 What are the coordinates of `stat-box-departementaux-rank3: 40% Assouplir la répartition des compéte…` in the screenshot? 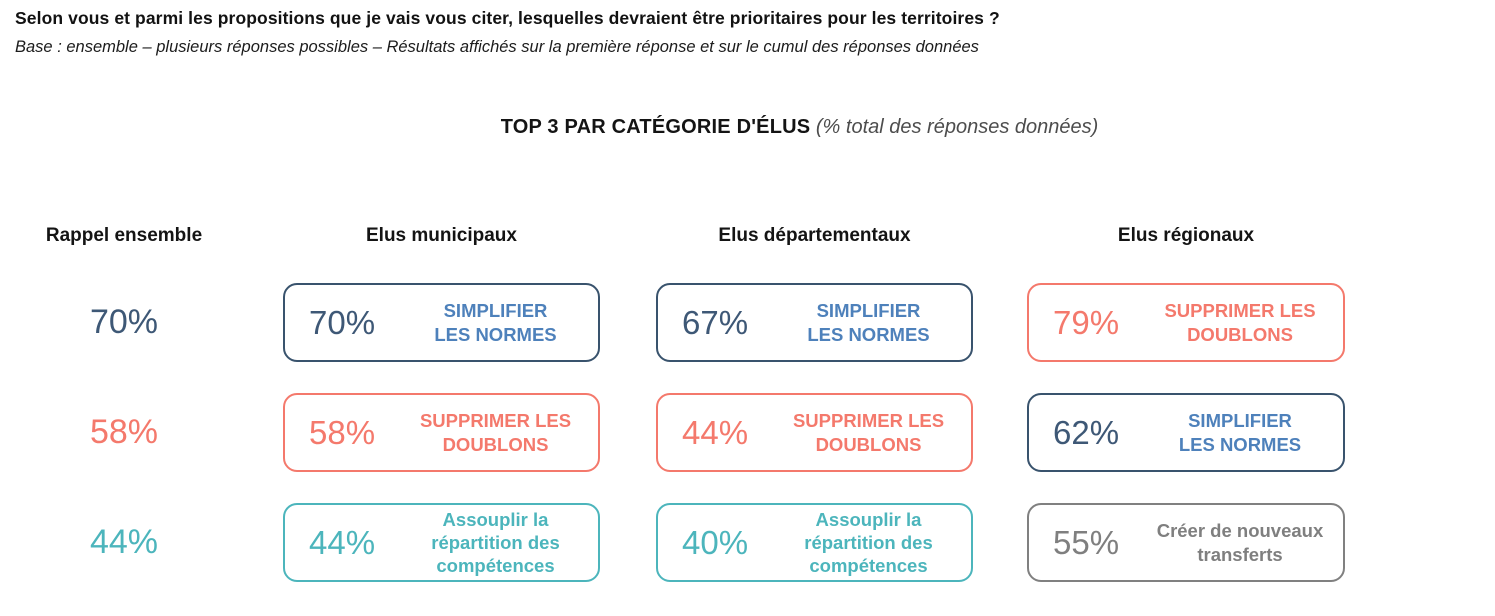 It's located at (814, 542).